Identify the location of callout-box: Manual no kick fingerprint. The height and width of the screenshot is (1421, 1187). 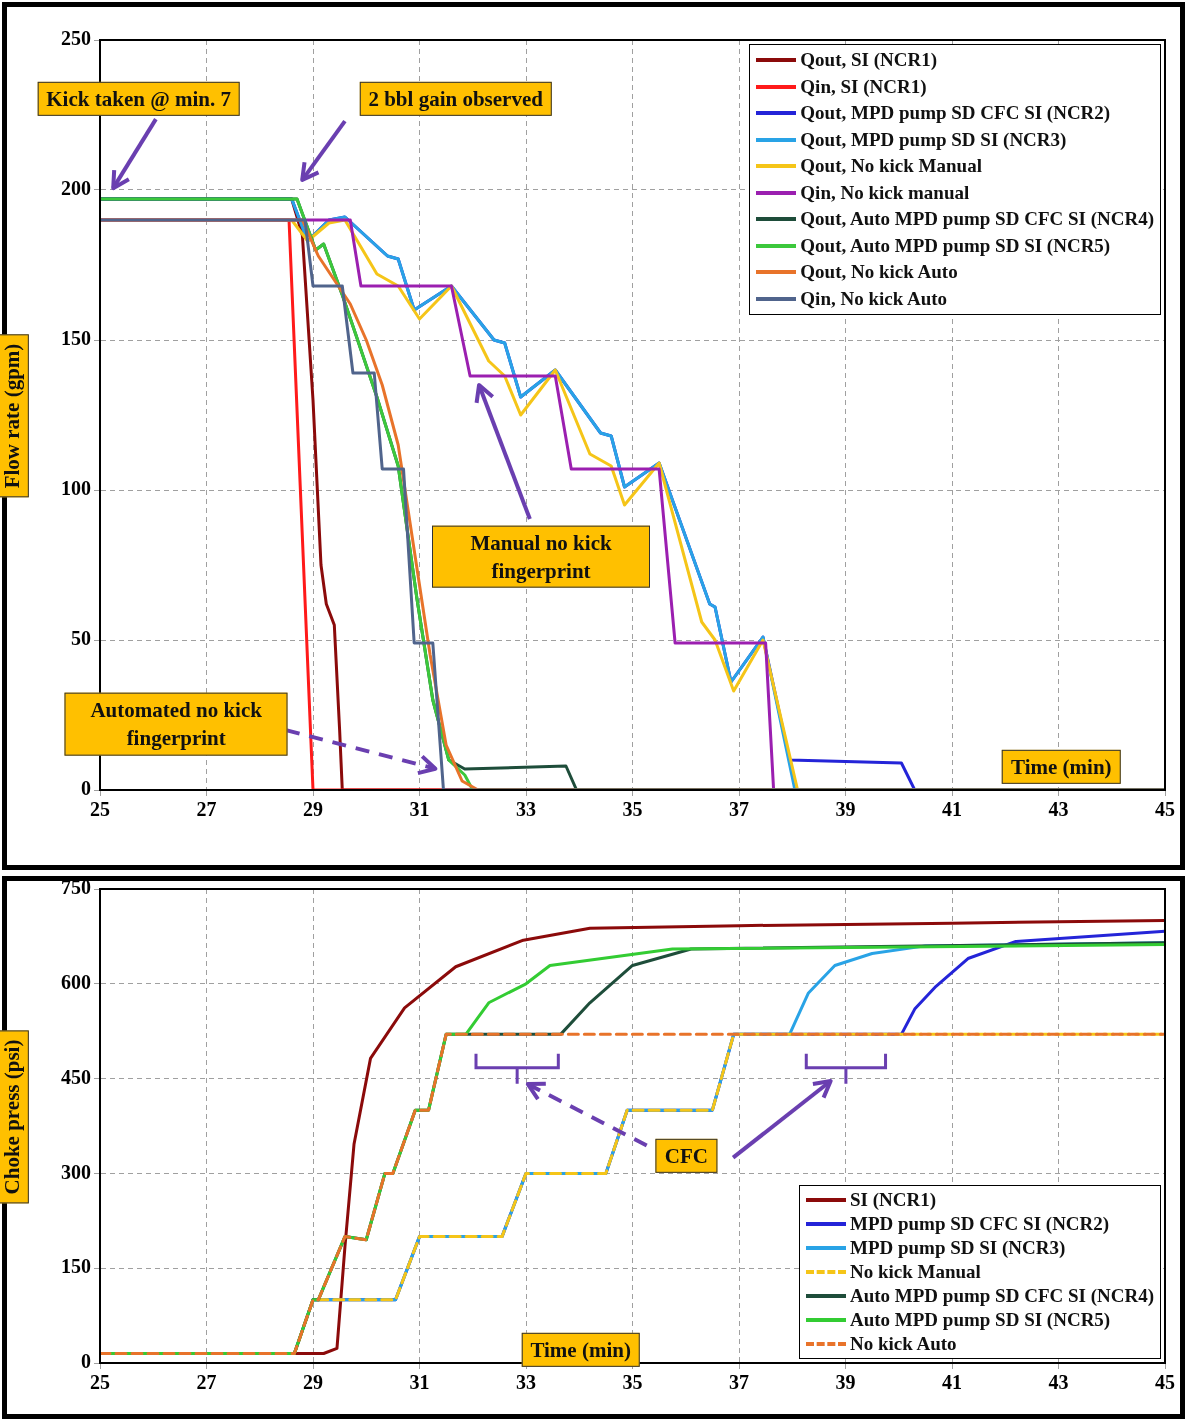
(541, 556).